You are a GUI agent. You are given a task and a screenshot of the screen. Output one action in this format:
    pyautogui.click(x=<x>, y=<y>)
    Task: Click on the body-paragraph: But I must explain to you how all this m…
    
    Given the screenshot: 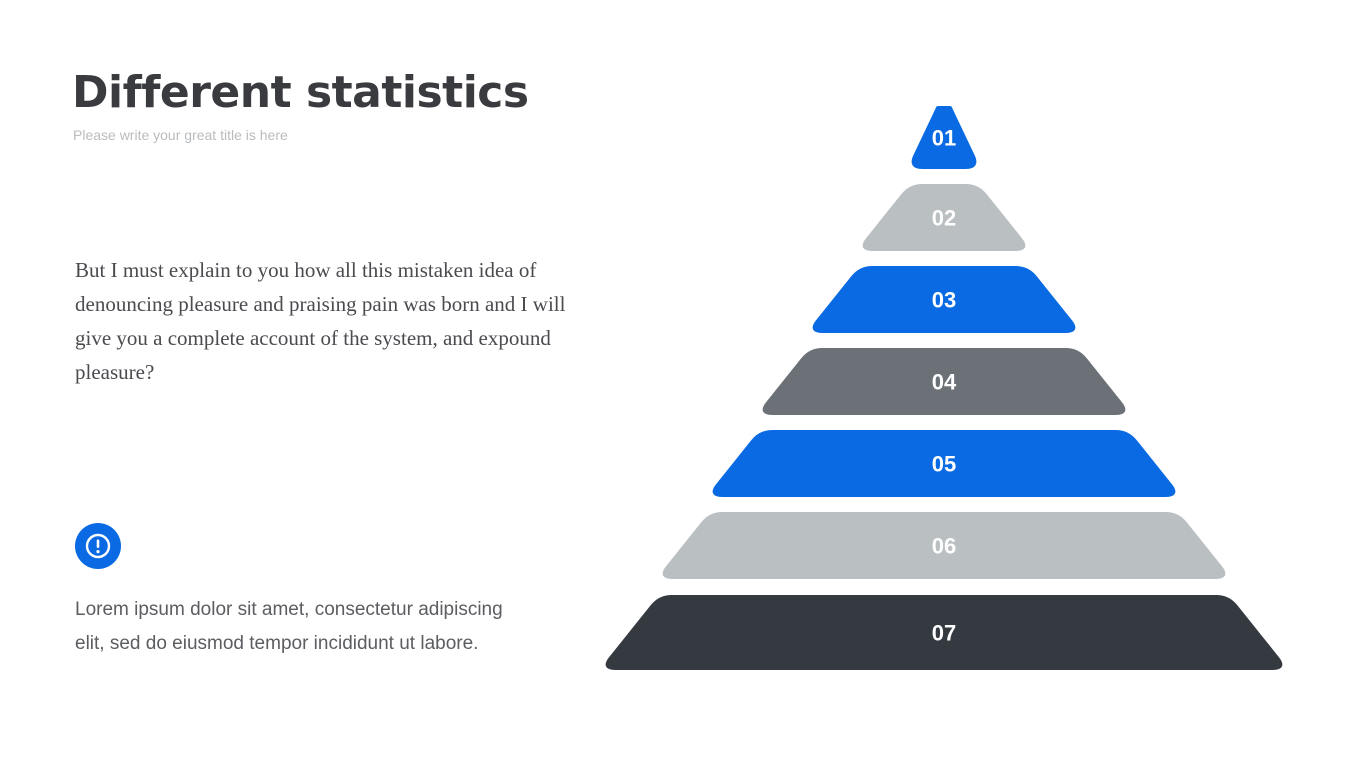 What is the action you would take?
    pyautogui.click(x=320, y=321)
    